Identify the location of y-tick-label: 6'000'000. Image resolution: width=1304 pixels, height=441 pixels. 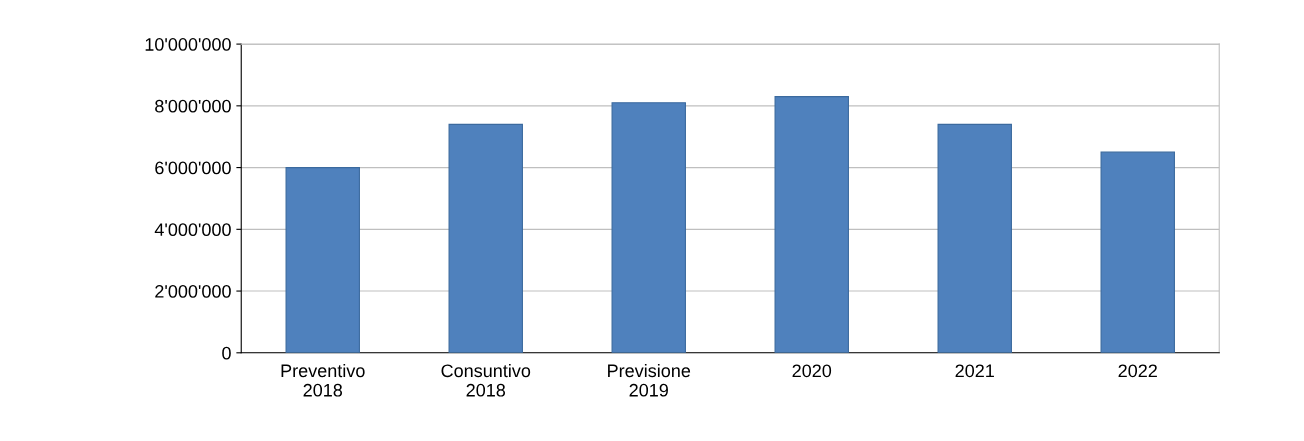
(193, 168).